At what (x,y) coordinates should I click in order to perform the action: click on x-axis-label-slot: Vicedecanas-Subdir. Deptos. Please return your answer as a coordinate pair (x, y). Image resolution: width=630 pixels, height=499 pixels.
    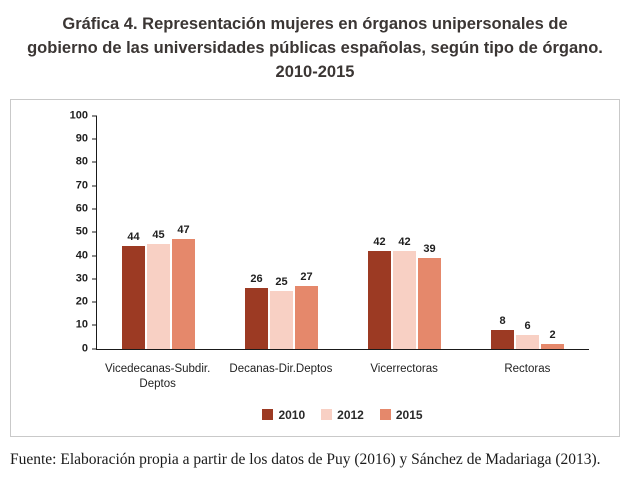
    Looking at the image, I should click on (157, 377).